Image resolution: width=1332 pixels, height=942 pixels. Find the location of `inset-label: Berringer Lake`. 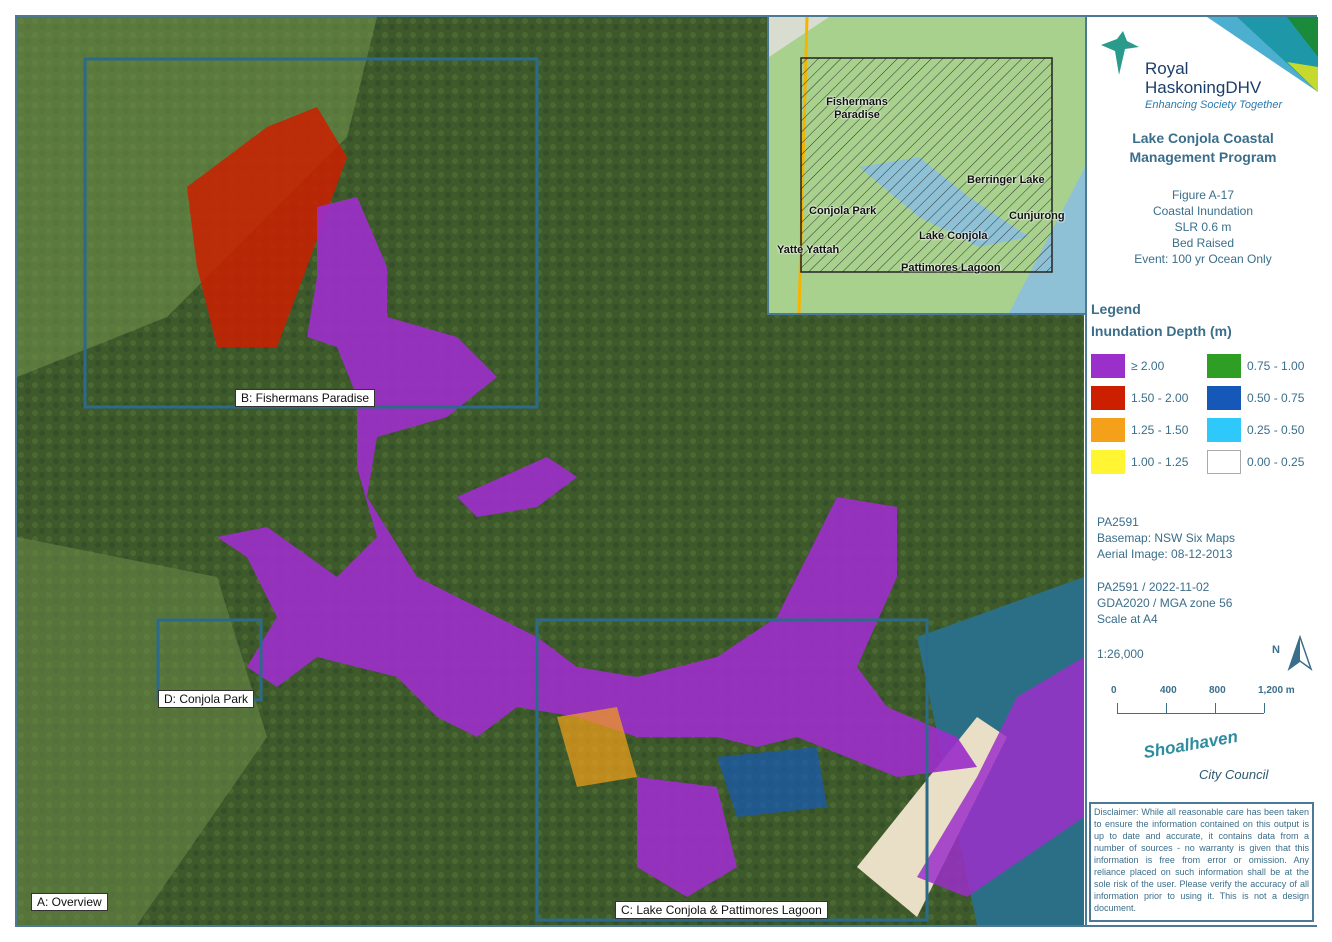

inset-label: Berringer Lake is located at coordinates (1006, 180).